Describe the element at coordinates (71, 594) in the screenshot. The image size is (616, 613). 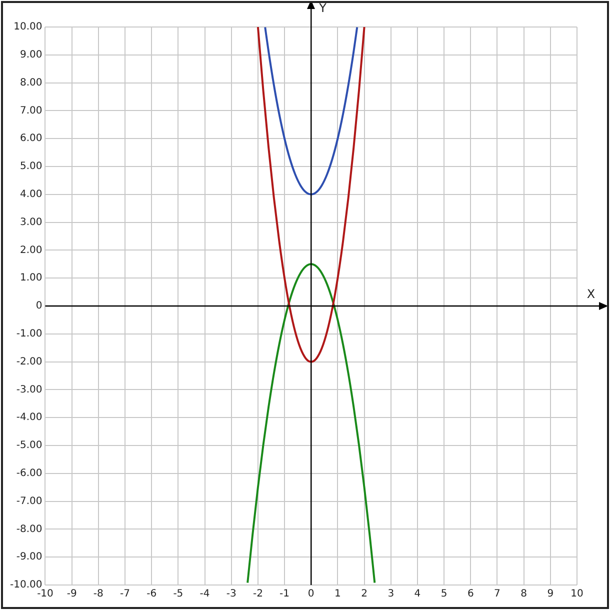
I see `x-tick-label: -9` at that location.